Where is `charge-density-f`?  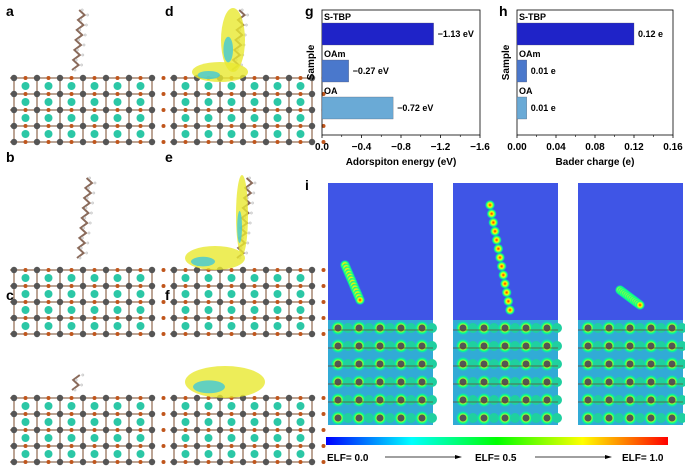
charge-density-f is located at coordinates (225, 382).